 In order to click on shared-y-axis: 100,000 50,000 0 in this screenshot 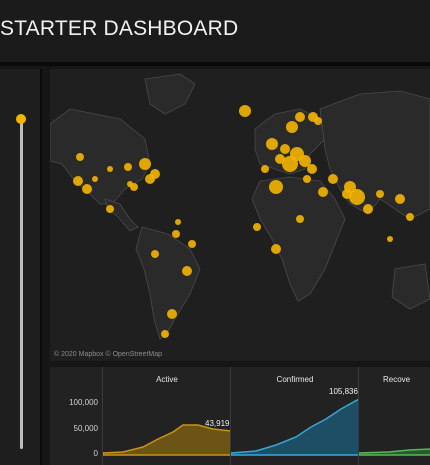, I will do `click(76, 416)`.